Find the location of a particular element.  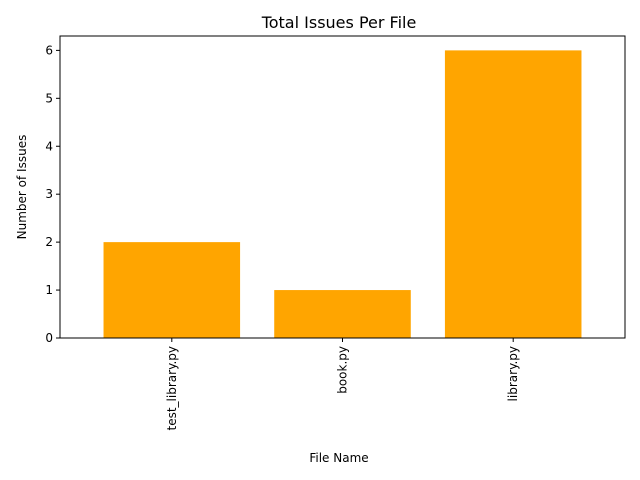

y-axis-ticks: 0 1 2 3 4 5 6 is located at coordinates (52, 194).